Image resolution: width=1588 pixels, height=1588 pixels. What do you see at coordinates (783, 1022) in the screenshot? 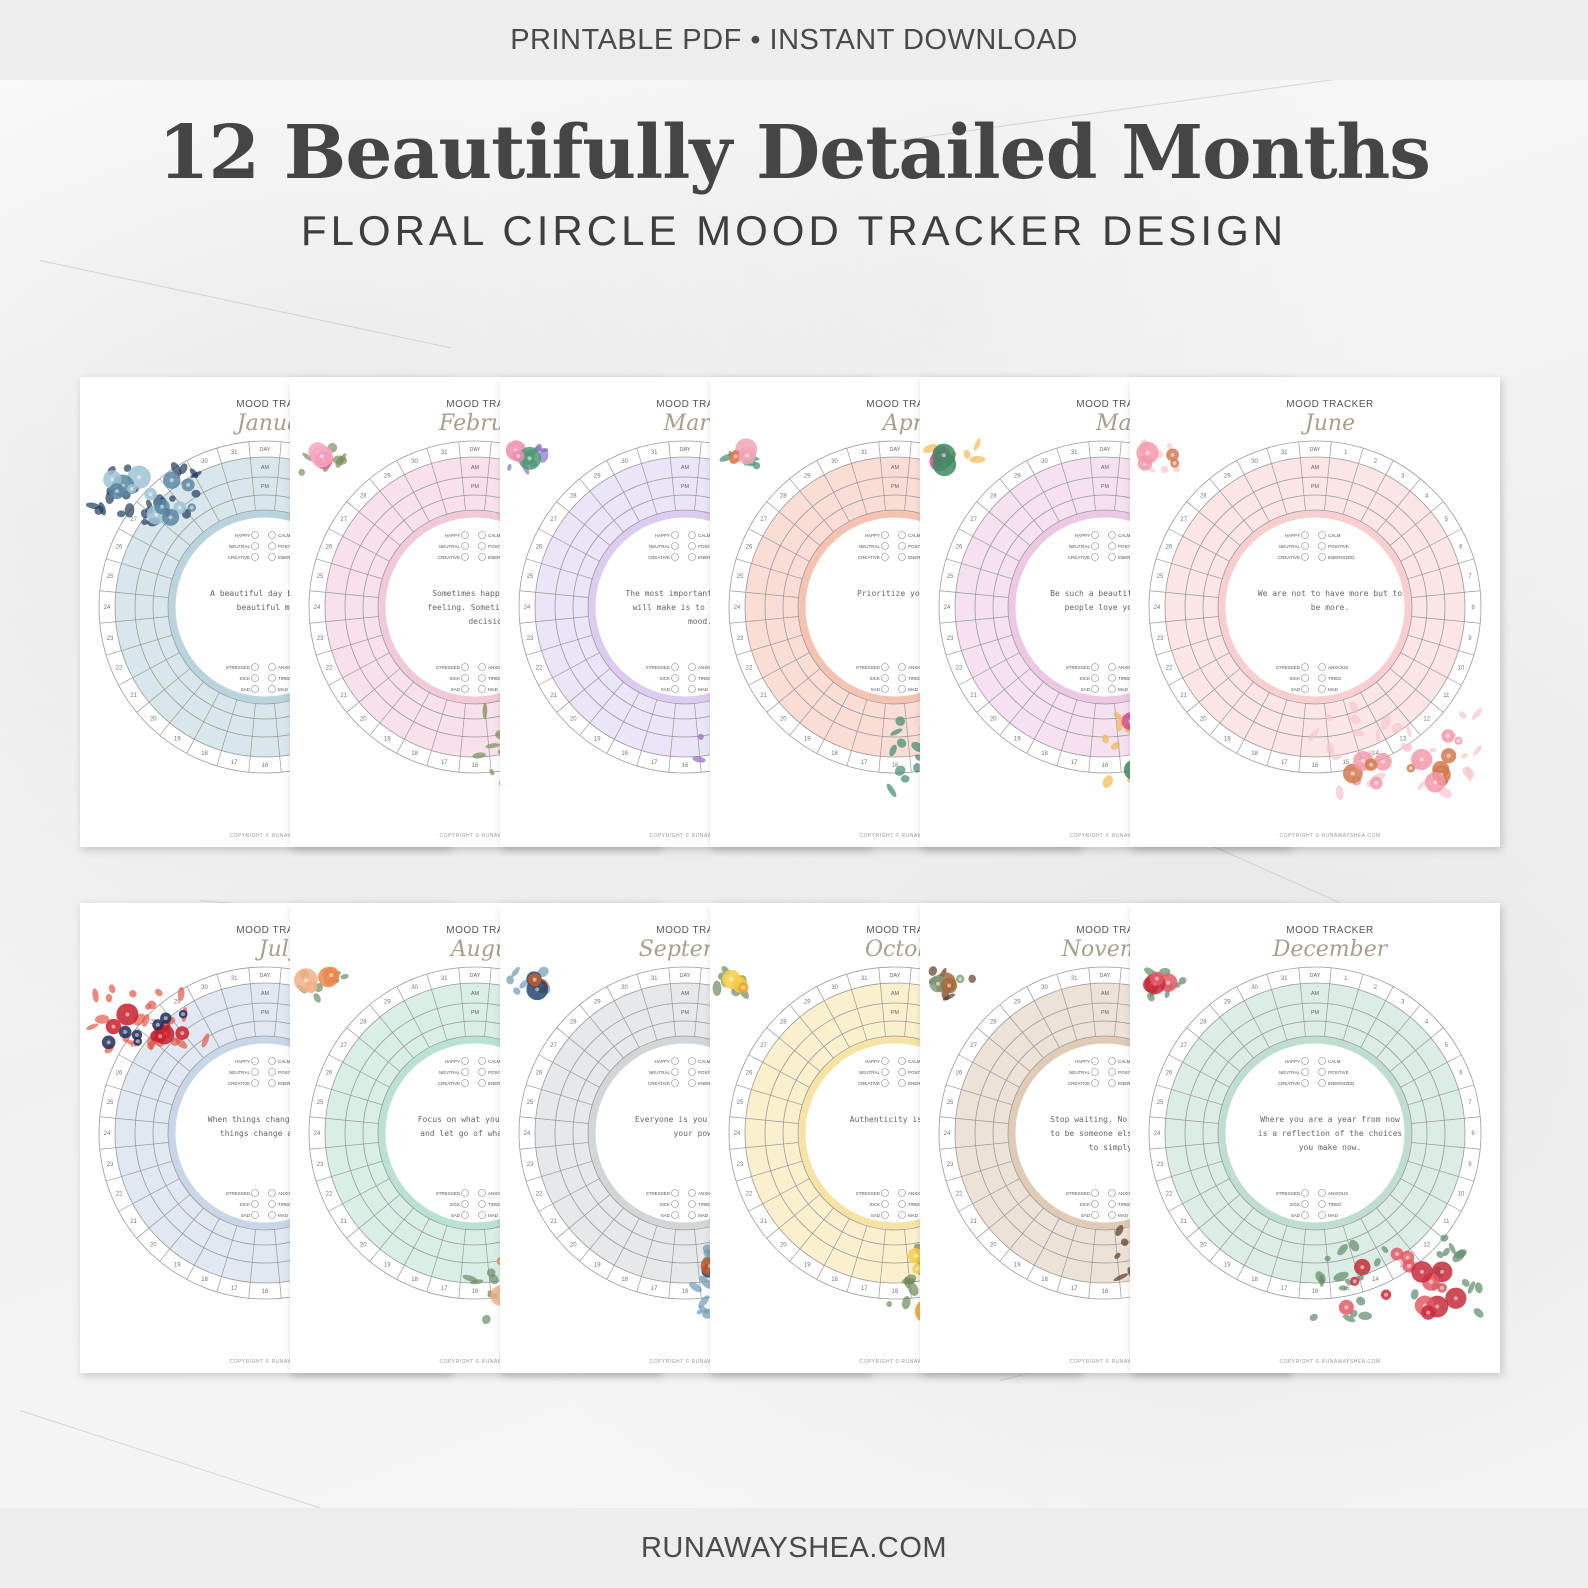
I see `day-number: 28` at bounding box center [783, 1022].